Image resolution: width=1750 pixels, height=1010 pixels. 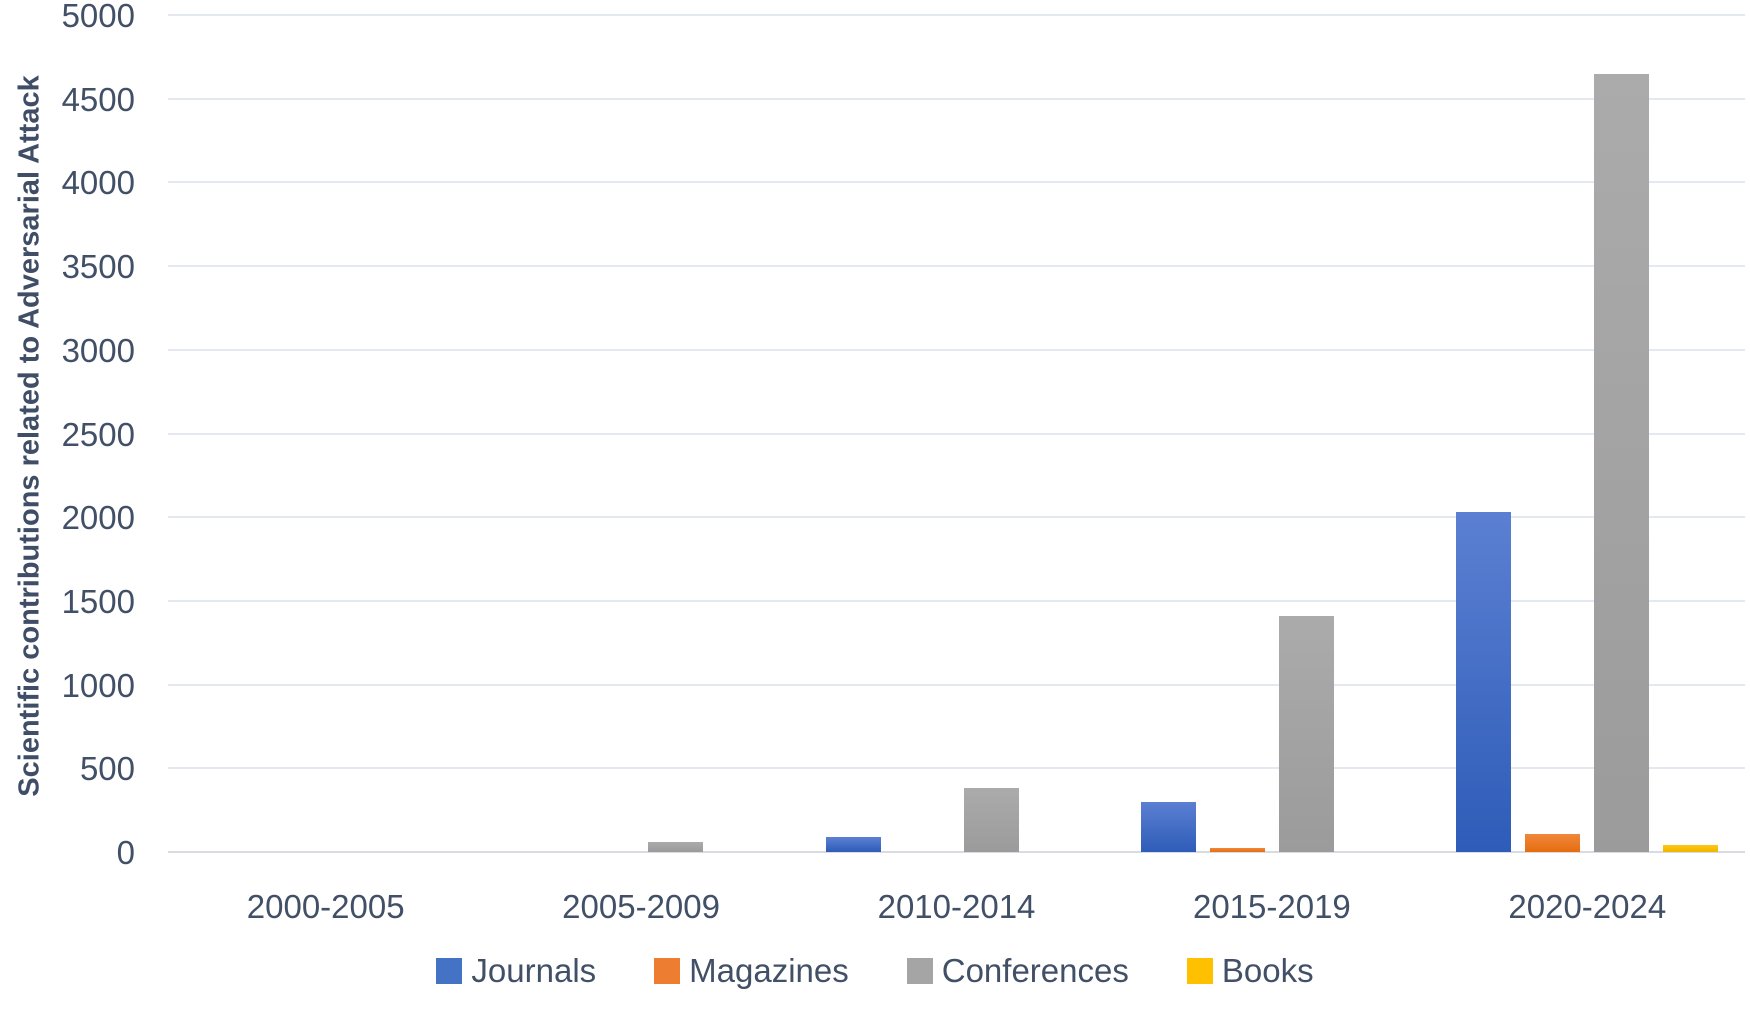 I want to click on y-tick-label: 5000, so click(x=98, y=17).